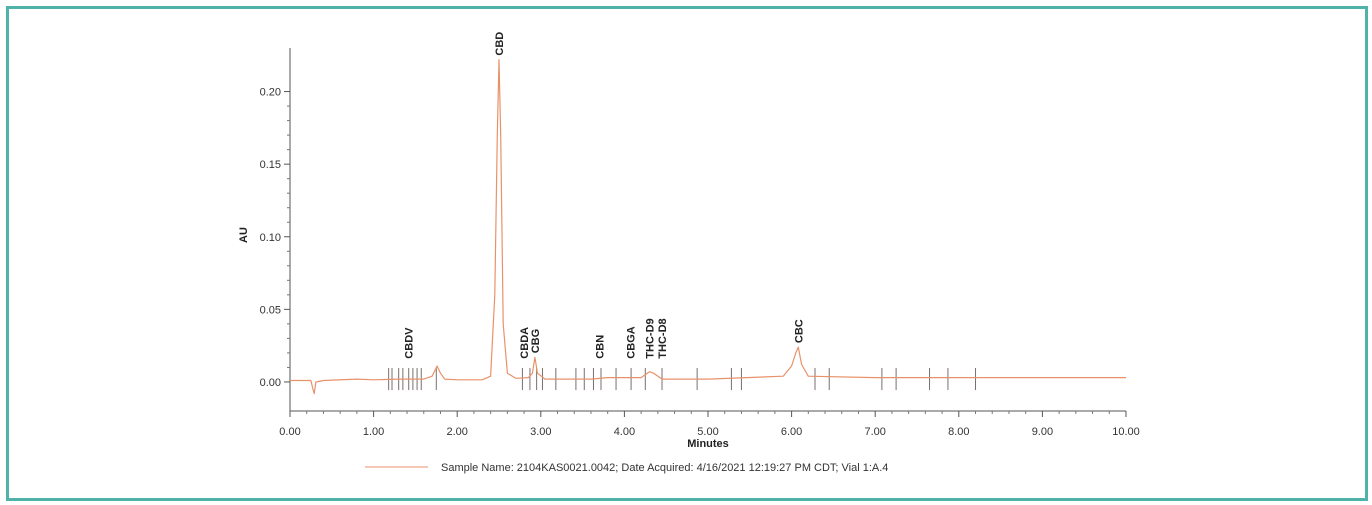 This screenshot has width=1372, height=505. What do you see at coordinates (270, 238) in the screenshot?
I see `y-tick-label: 0.10` at bounding box center [270, 238].